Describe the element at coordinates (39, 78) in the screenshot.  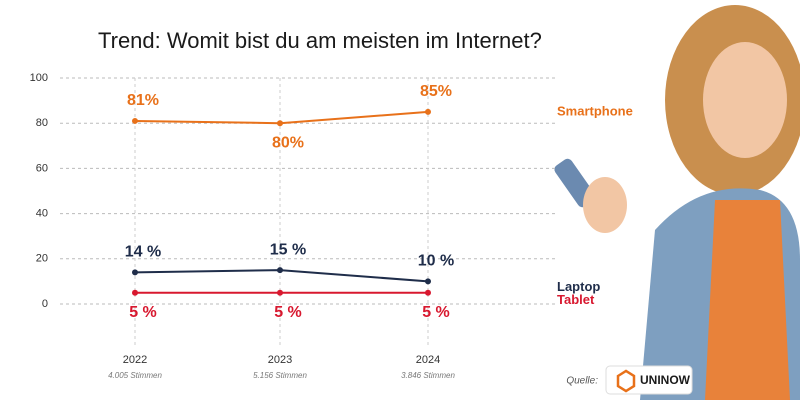
I see `y-tick-label: 100` at that location.